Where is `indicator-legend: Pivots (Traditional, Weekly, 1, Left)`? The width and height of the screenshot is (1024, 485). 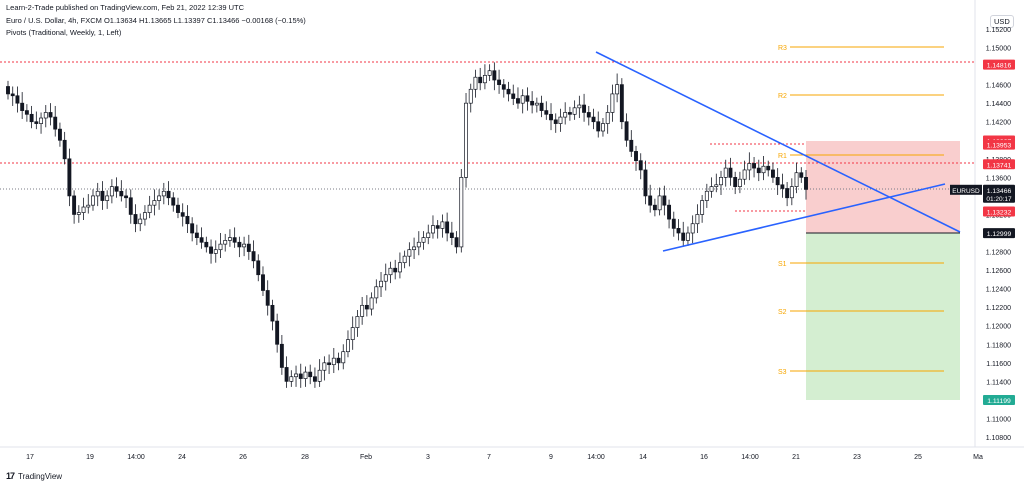
indicator-legend: Pivots (Traditional, Weekly, 1, Left) is located at coordinates (64, 32).